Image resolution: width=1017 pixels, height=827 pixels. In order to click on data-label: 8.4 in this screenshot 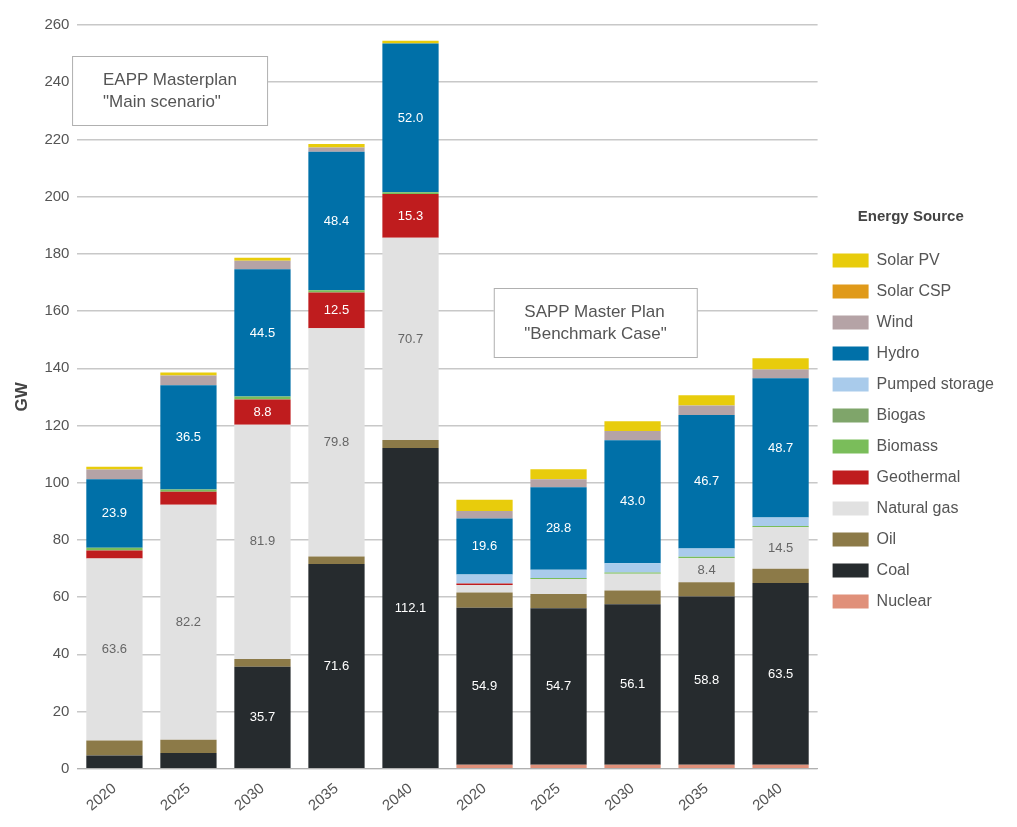, I will do `click(706, 569)`.